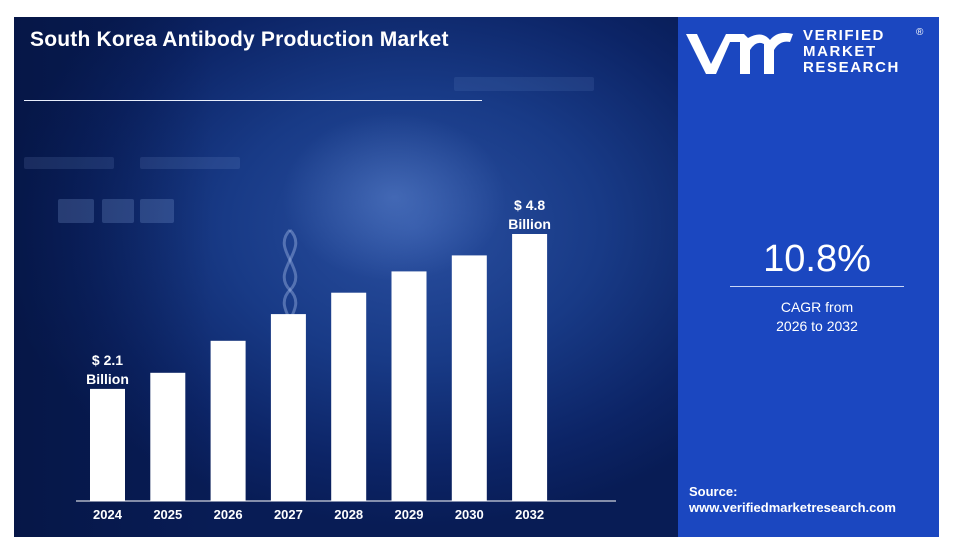 This screenshot has width=960, height=547. What do you see at coordinates (349, 396) in the screenshot?
I see `bar-2028` at bounding box center [349, 396].